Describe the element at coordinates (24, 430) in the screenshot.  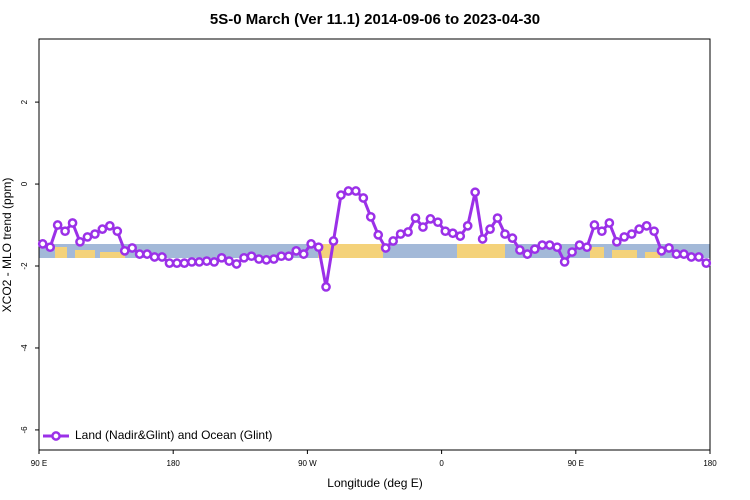
I see `y-tick-label: -6` at that location.